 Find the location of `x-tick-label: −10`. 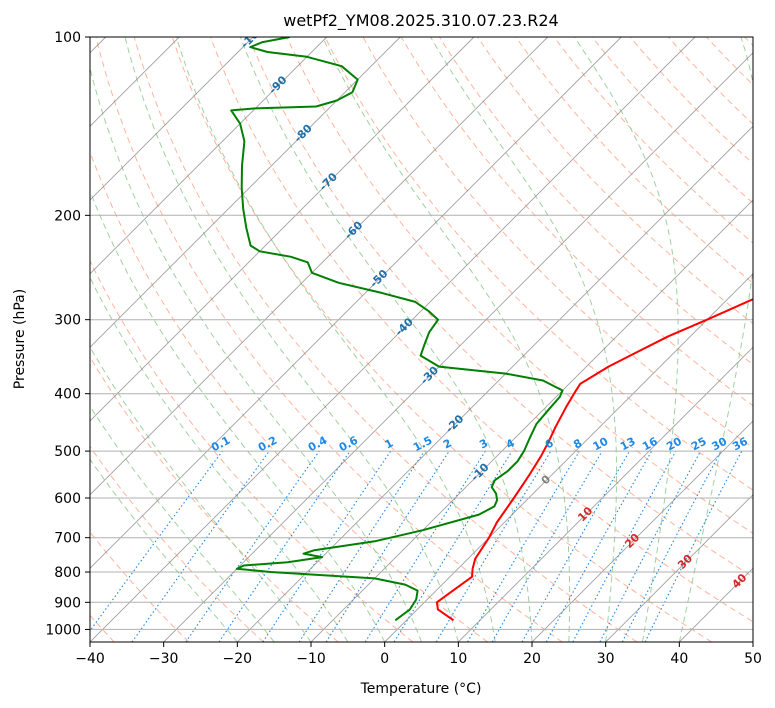

x-tick-label: −10 is located at coordinates (311, 659).